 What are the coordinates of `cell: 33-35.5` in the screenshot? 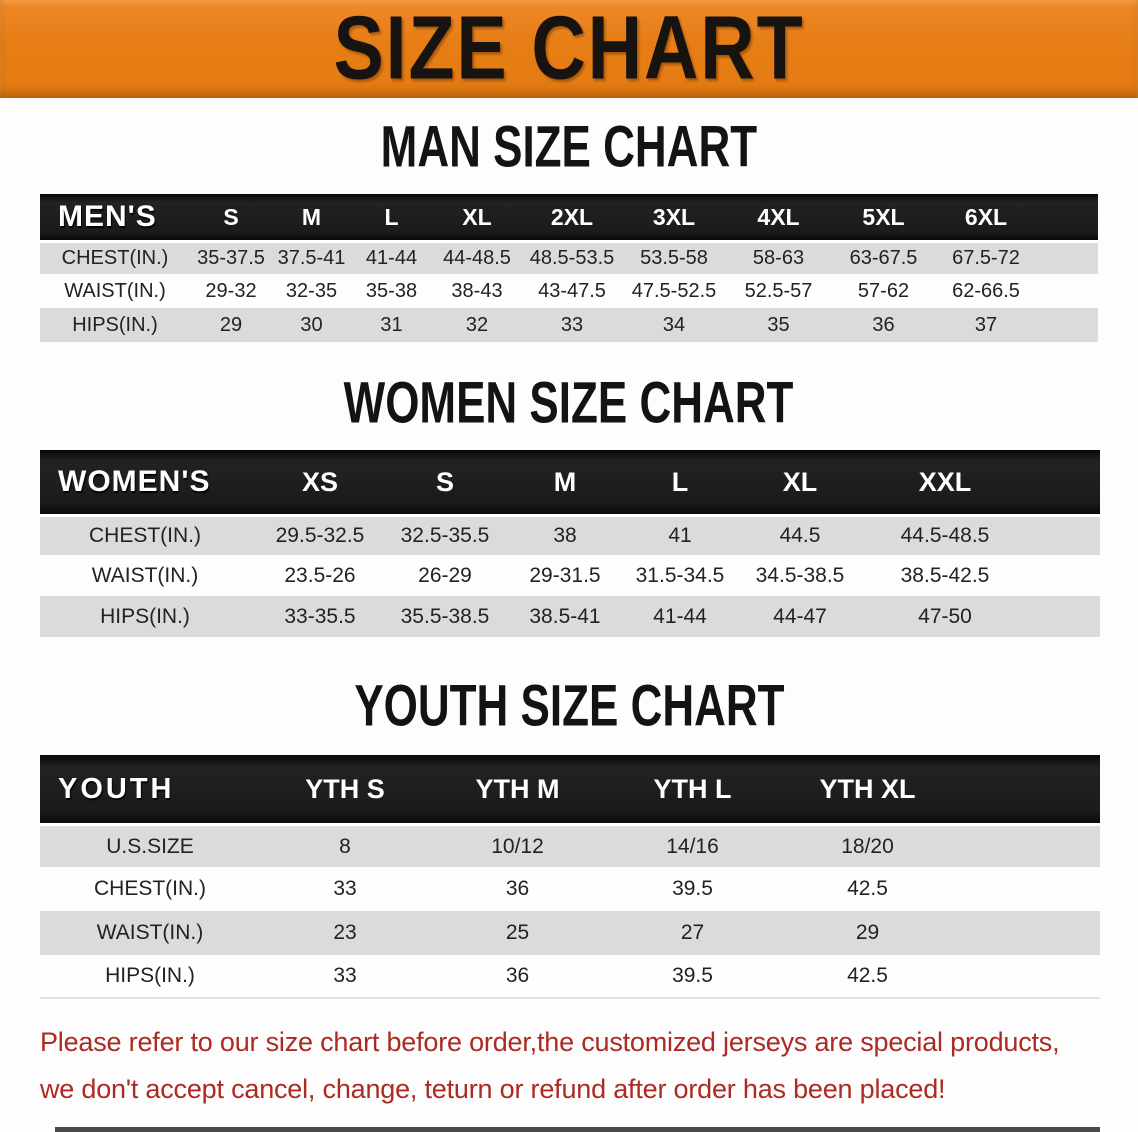 It's located at (320, 616).